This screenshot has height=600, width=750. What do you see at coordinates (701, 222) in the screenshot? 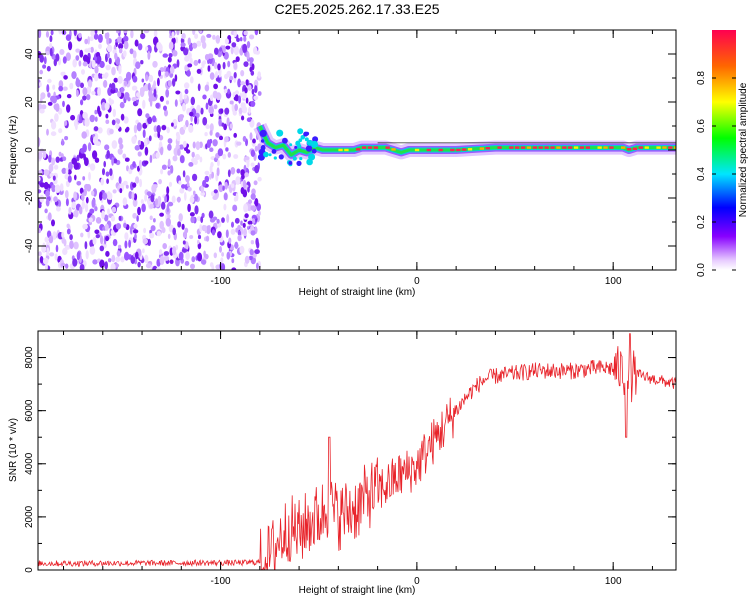
I see `colorbar-tick-label: 0.2` at bounding box center [701, 222].